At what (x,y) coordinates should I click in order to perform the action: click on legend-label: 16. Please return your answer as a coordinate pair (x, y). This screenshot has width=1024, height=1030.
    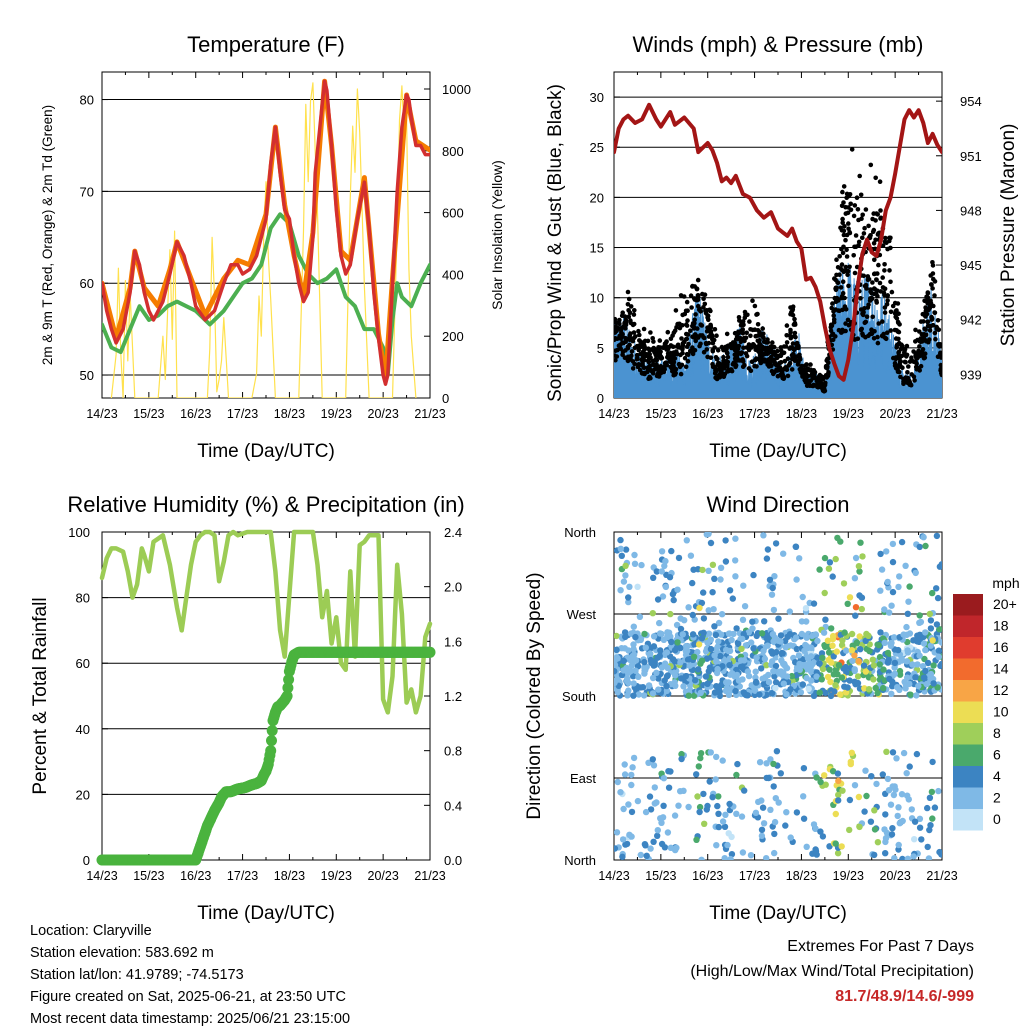
    Looking at the image, I should click on (1001, 647).